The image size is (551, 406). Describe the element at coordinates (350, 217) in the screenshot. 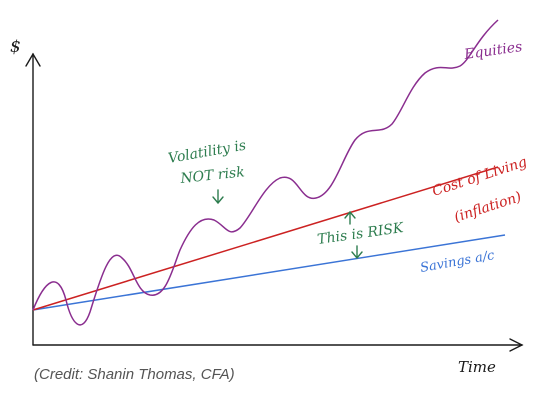

I see `risk-up-arrow` at that location.